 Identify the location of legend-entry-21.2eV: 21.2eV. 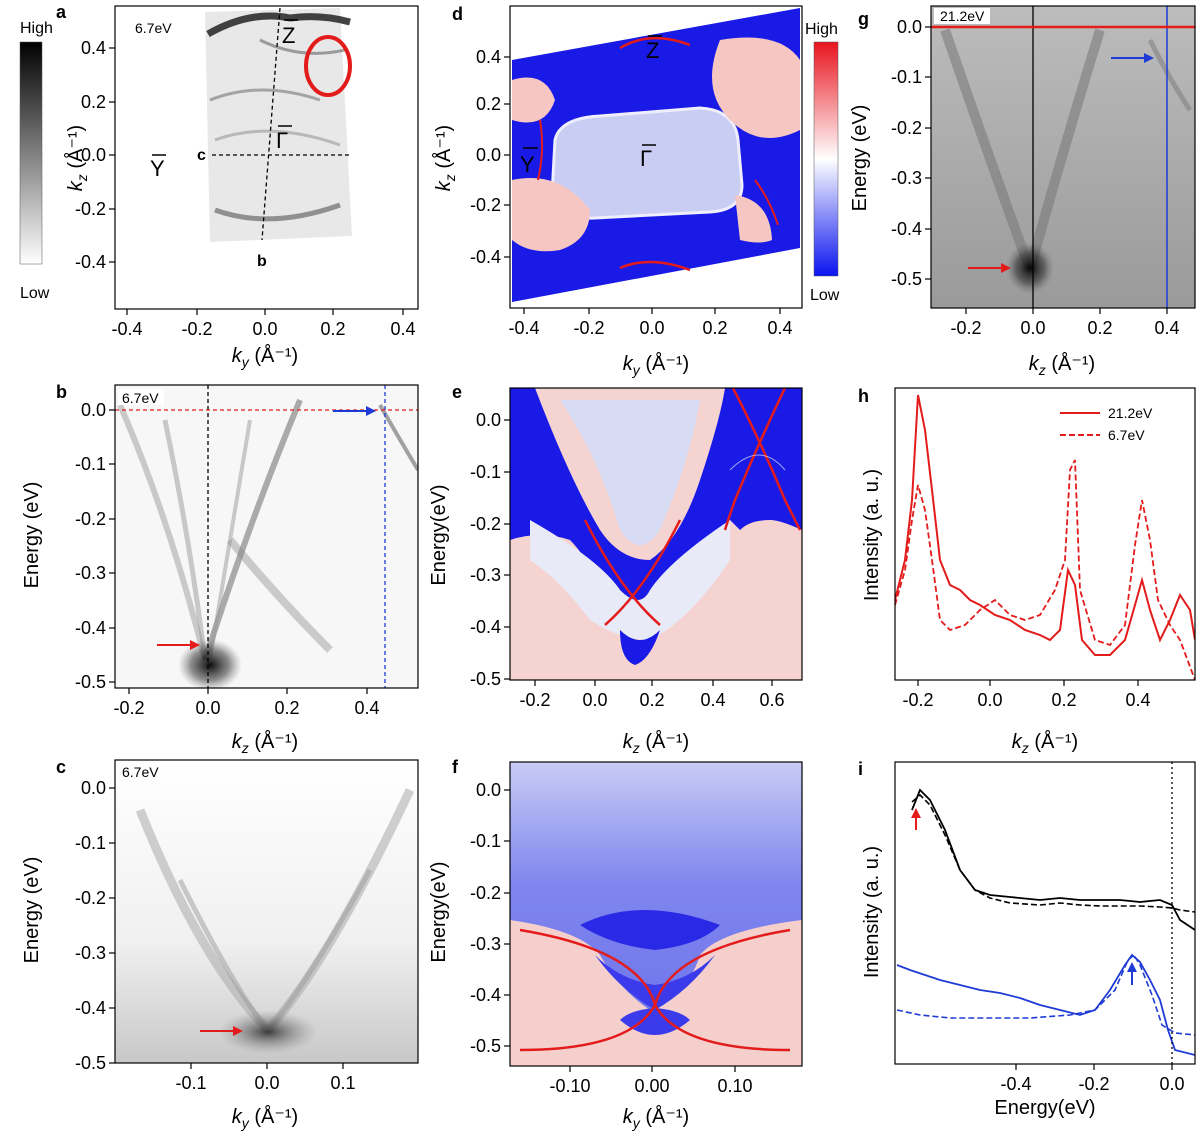
(1130, 413).